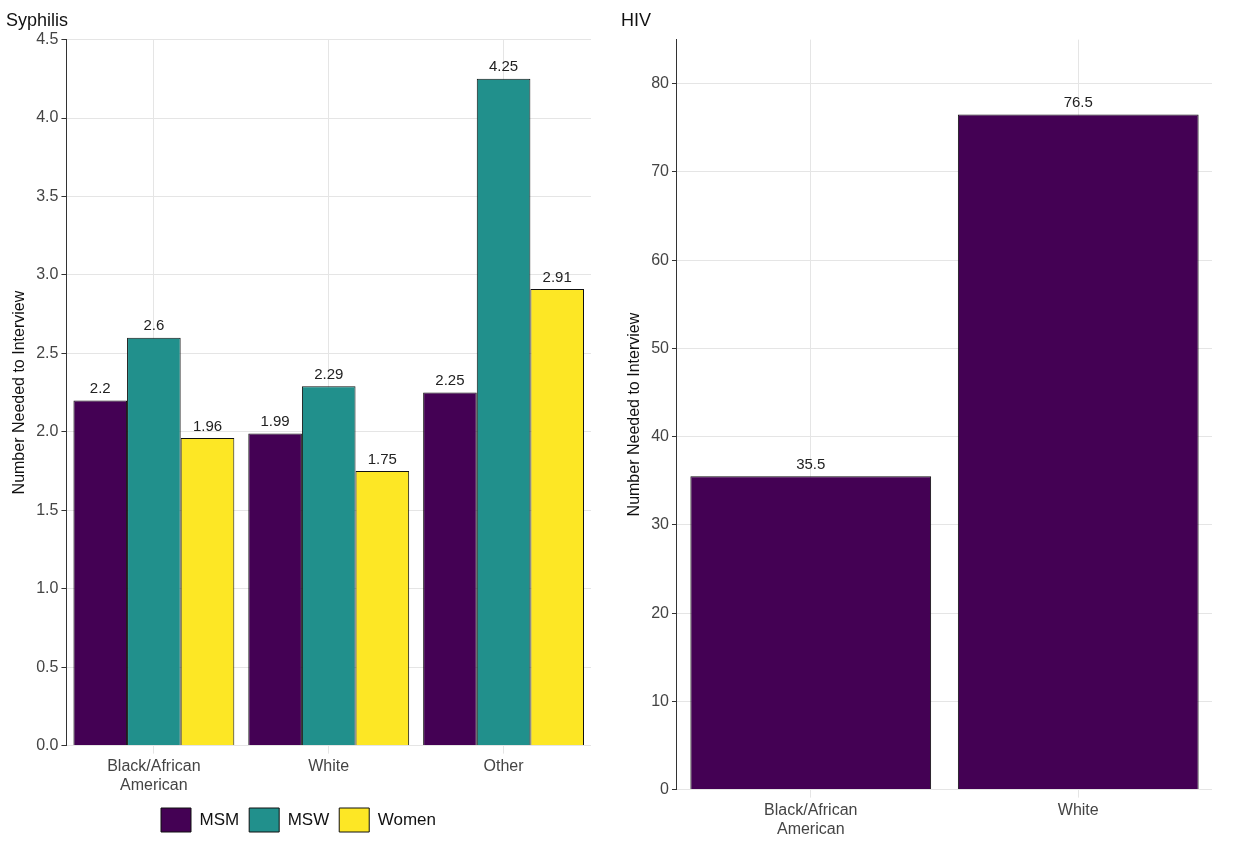  What do you see at coordinates (382, 458) in the screenshot?
I see `data-label: 1.75` at bounding box center [382, 458].